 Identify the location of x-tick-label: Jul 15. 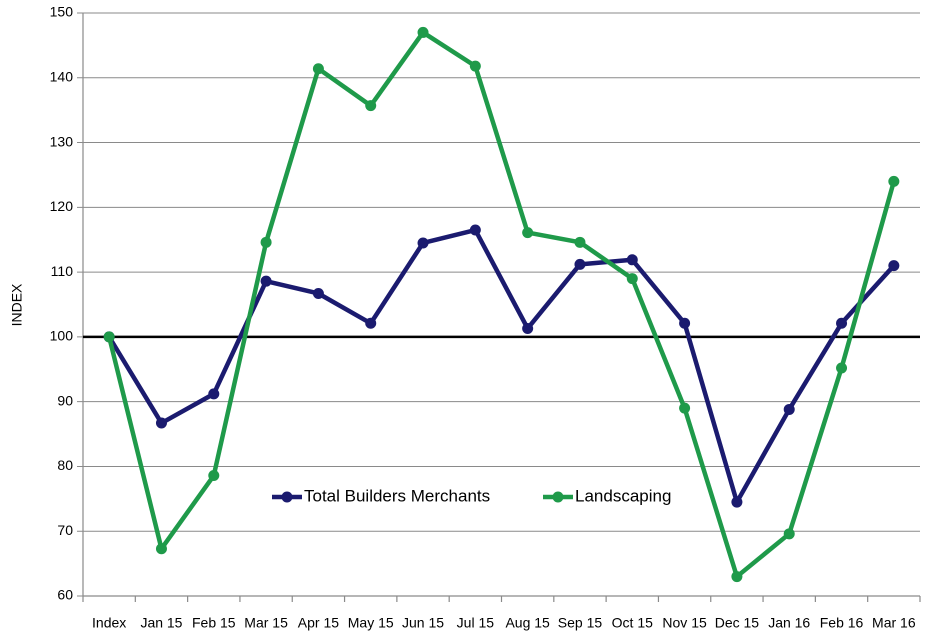
(476, 623).